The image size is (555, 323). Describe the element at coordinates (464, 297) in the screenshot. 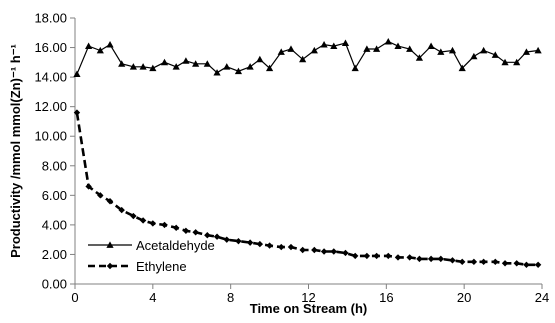

I see `x-tick-label: 20` at that location.